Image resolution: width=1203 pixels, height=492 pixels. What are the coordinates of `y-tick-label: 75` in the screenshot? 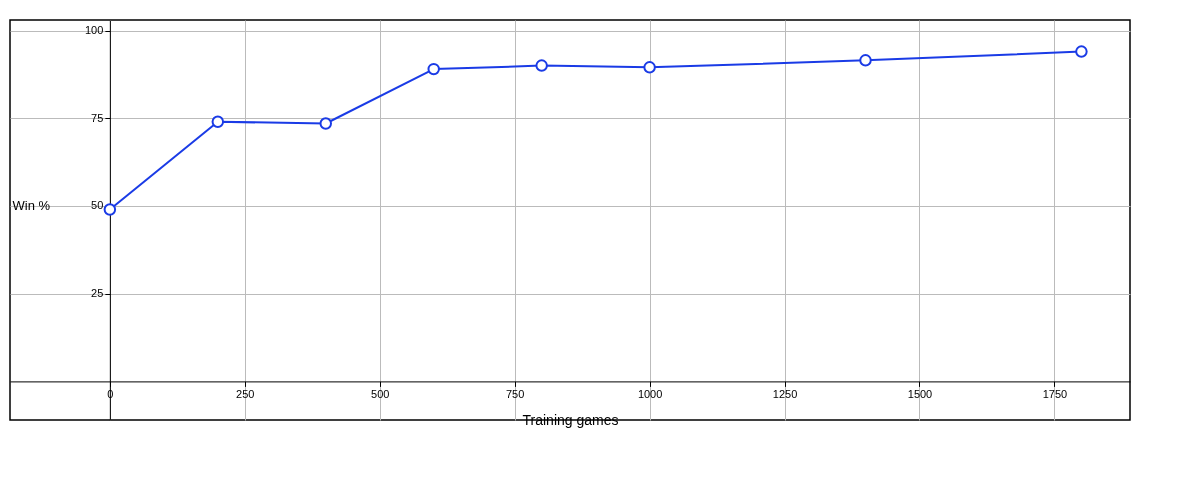 It's located at (97, 117).